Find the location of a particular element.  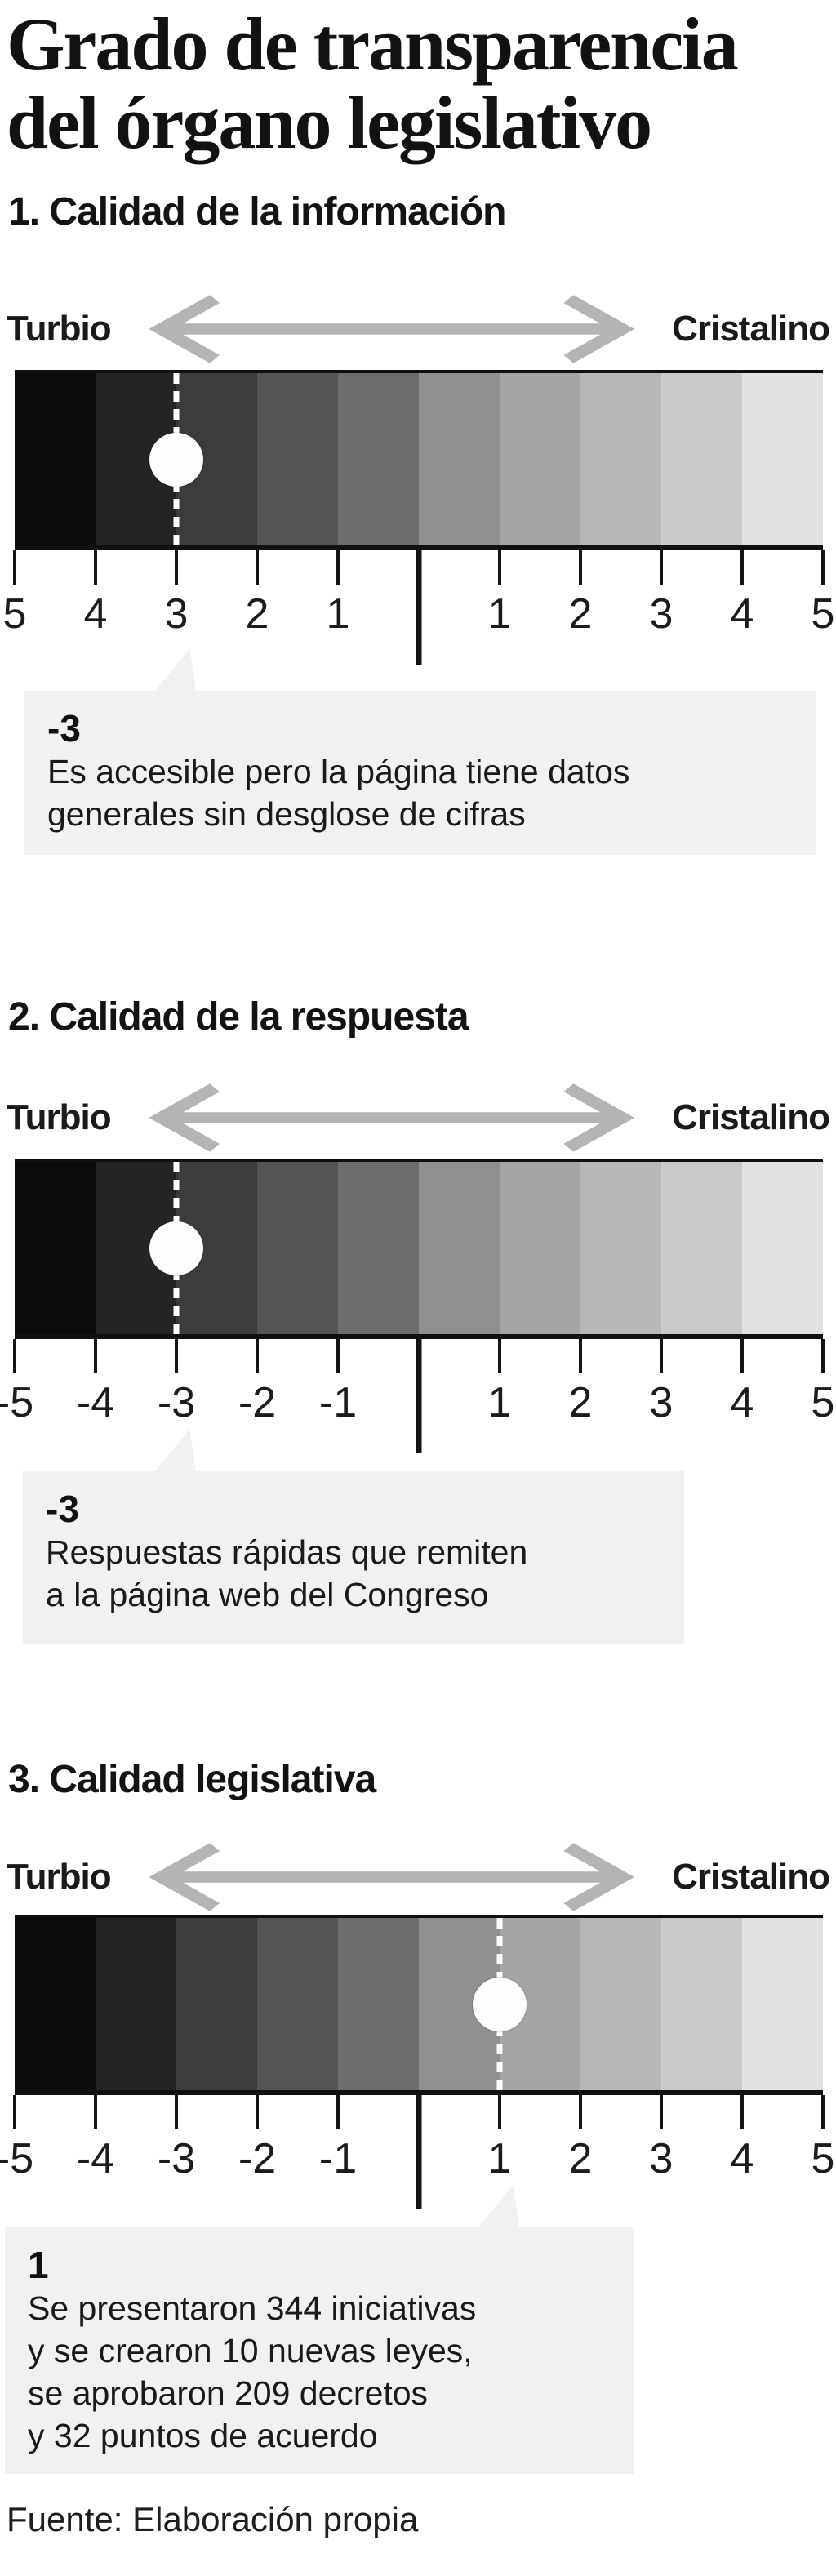

callout-text-line: Es accesible pero la página tiene datos is located at coordinates (338, 771).